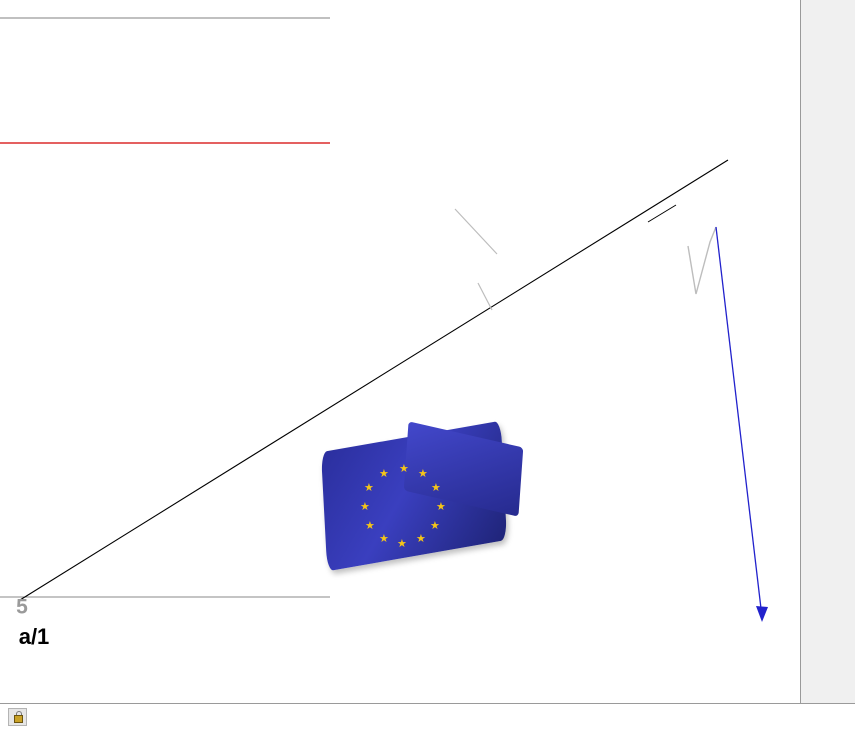  What do you see at coordinates (34, 636) in the screenshot?
I see `wave-label-a1: a/1` at bounding box center [34, 636].